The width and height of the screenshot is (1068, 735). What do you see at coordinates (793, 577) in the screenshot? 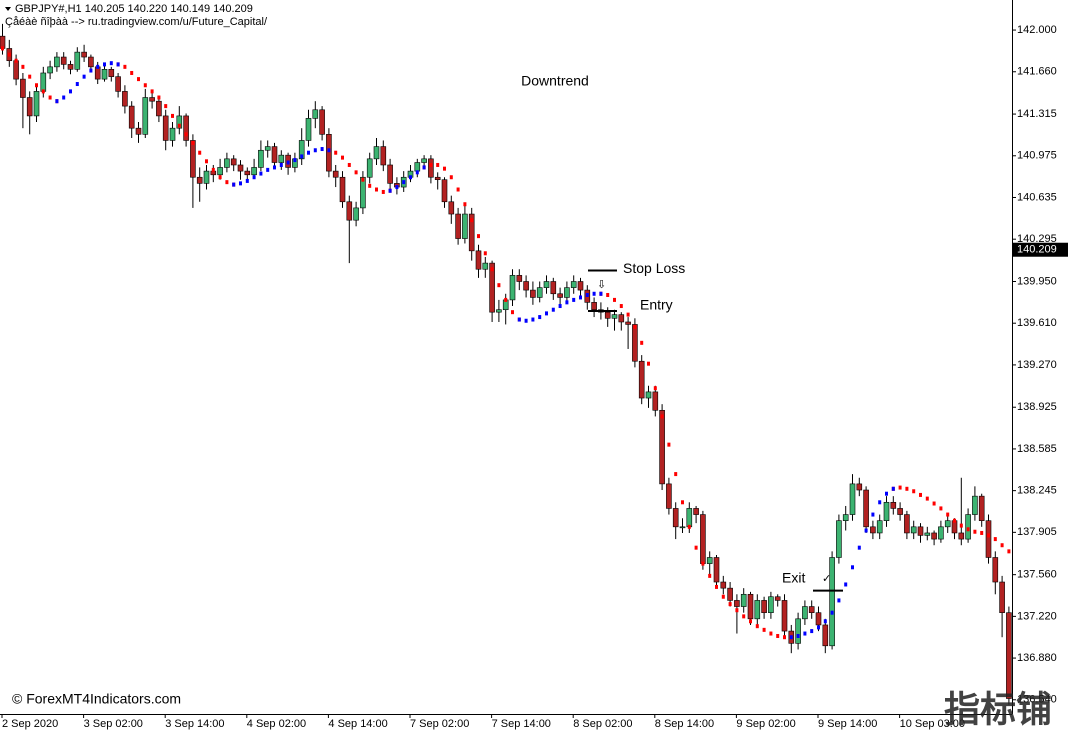
I see `annotation-label: Exit` at bounding box center [793, 577].